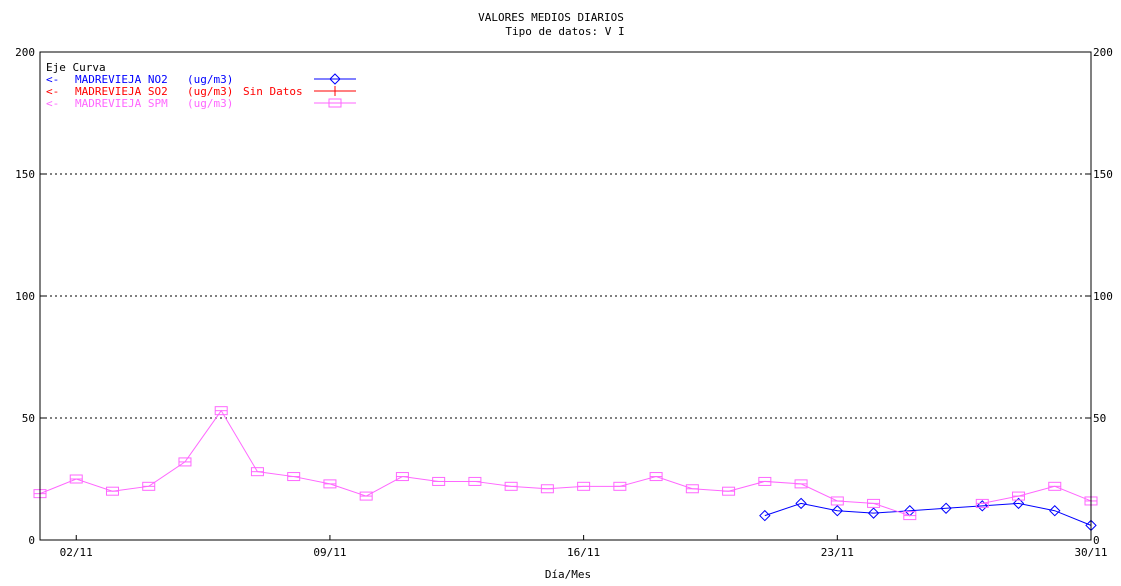  I want to click on y-tick-right-label-50: 50, so click(1099, 418).